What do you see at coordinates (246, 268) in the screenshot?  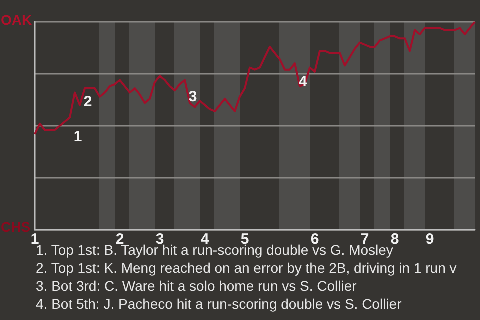 I see `text: 2. Top 1st: K. Meng reached on an error by the 2B, driving in 1 run v` at bounding box center [246, 268].